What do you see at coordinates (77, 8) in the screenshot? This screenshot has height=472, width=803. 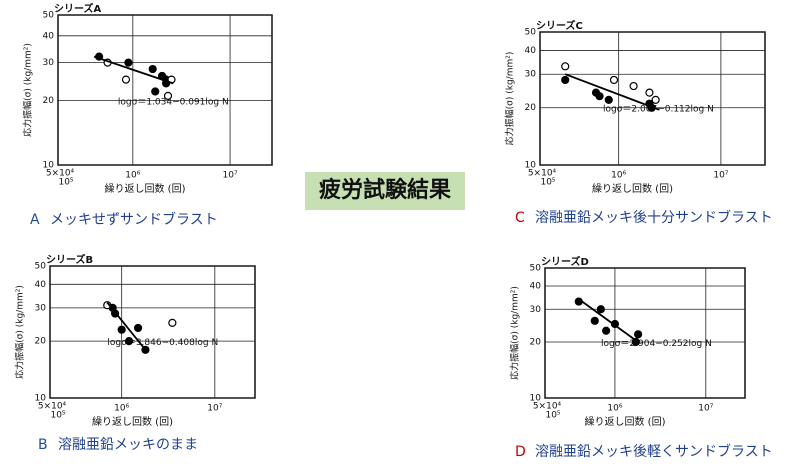 I see `chart-title: シリーズA` at bounding box center [77, 8].